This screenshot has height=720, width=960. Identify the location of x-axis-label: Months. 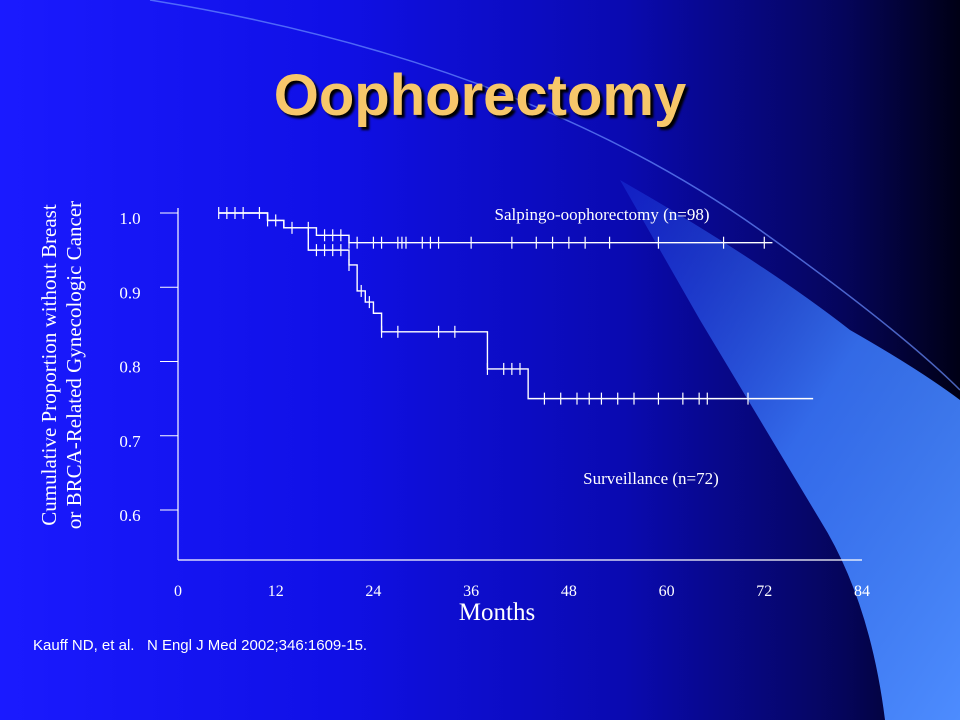
(497, 612).